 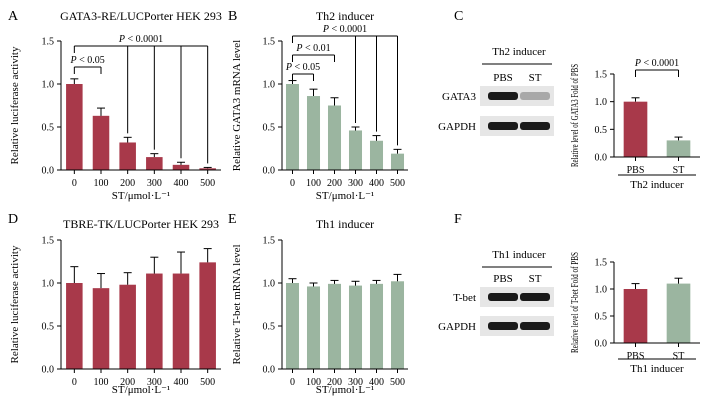 I want to click on panel-letter: D, so click(x=13, y=219).